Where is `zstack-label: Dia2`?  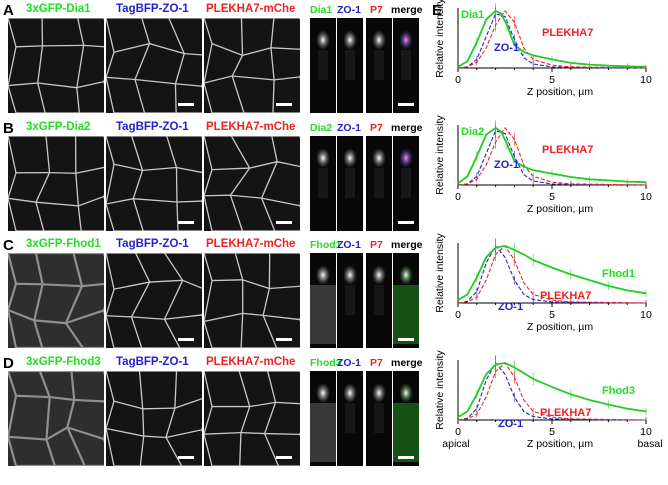 zstack-label: Dia2 is located at coordinates (321, 128).